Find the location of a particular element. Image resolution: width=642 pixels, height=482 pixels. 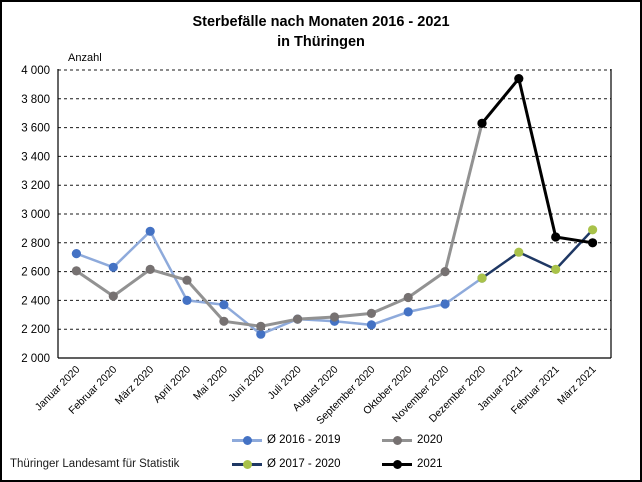

chart-title-line2: in Thüringen is located at coordinates (321, 42).